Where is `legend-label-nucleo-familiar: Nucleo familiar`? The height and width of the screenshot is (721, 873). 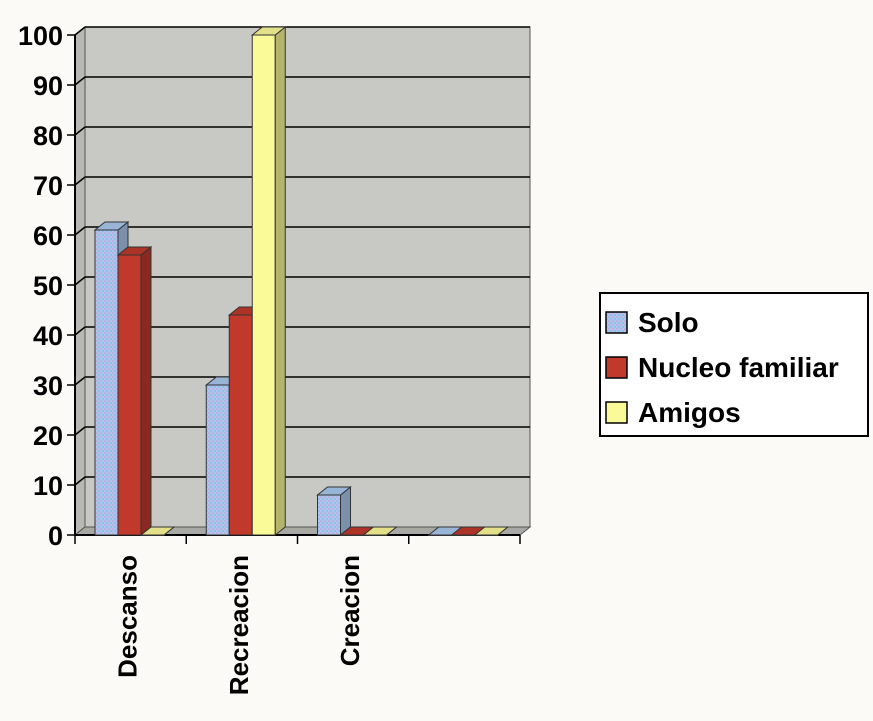
legend-label-nucleo-familiar: Nucleo familiar is located at coordinates (738, 367).